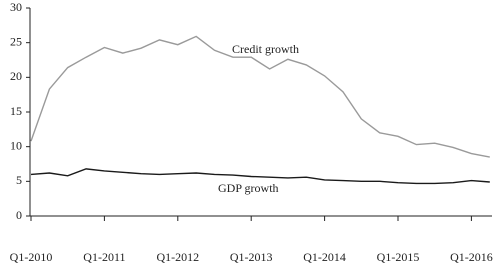  What do you see at coordinates (251, 257) in the screenshot?
I see `x-tick-label: Q1-2013` at bounding box center [251, 257].